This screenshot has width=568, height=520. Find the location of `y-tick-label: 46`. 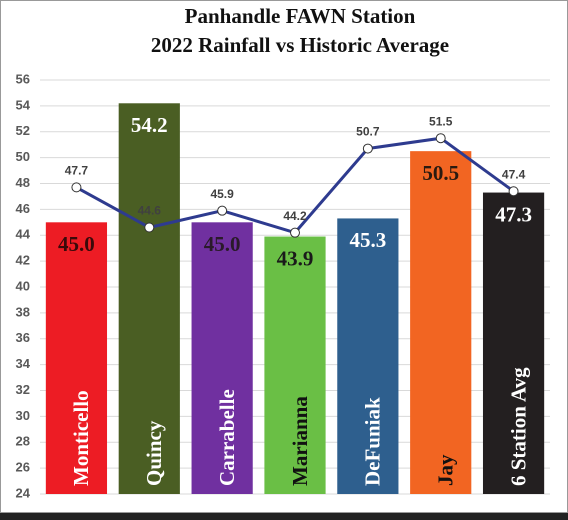

y-tick-label: 46 is located at coordinates (23, 208).